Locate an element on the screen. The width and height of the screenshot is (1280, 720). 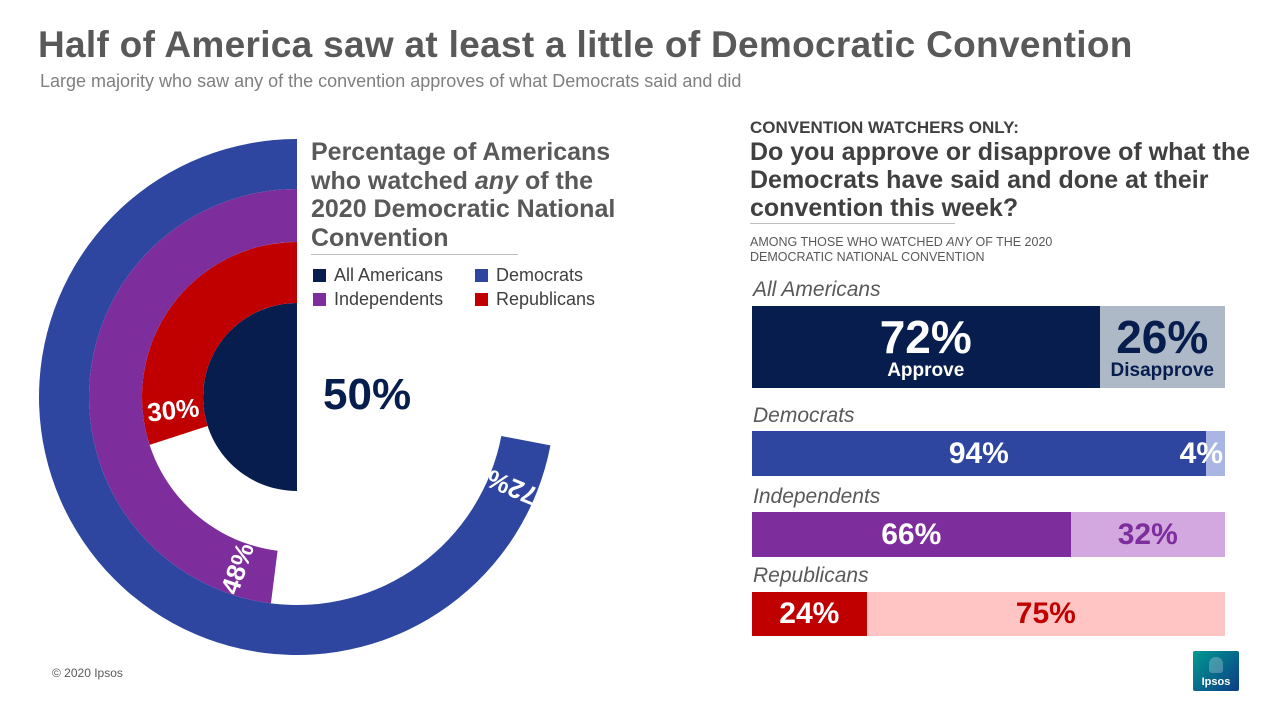
approve-segment: 94% is located at coordinates (979, 453).